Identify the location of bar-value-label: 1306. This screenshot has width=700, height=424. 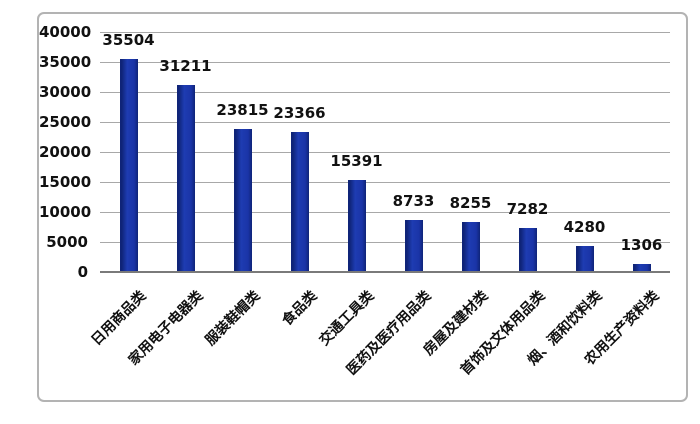
(641, 245).